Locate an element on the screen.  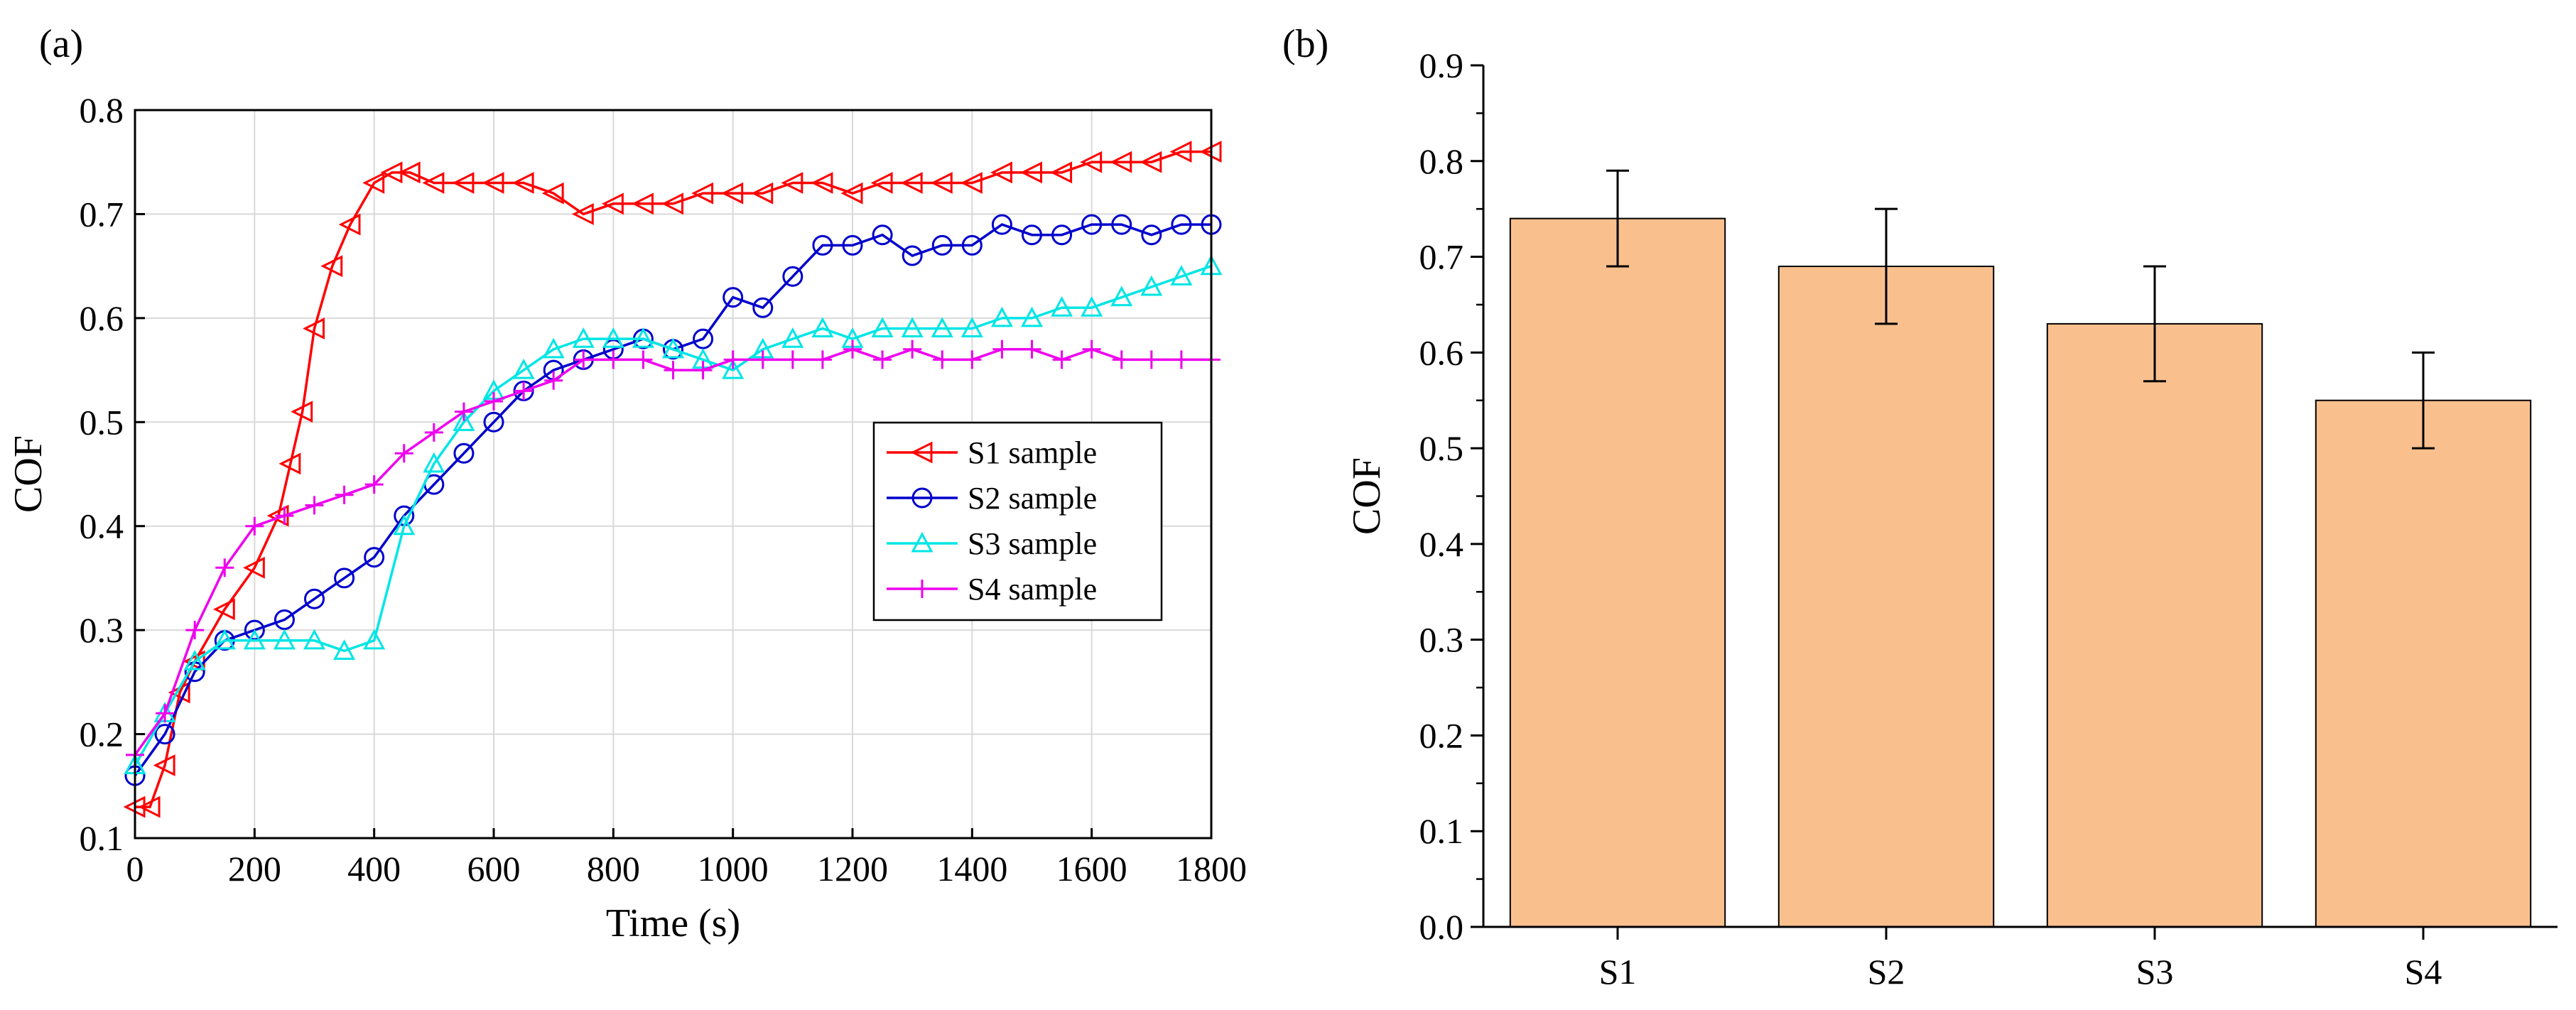
legend-label: S4 sample is located at coordinates (1032, 589).